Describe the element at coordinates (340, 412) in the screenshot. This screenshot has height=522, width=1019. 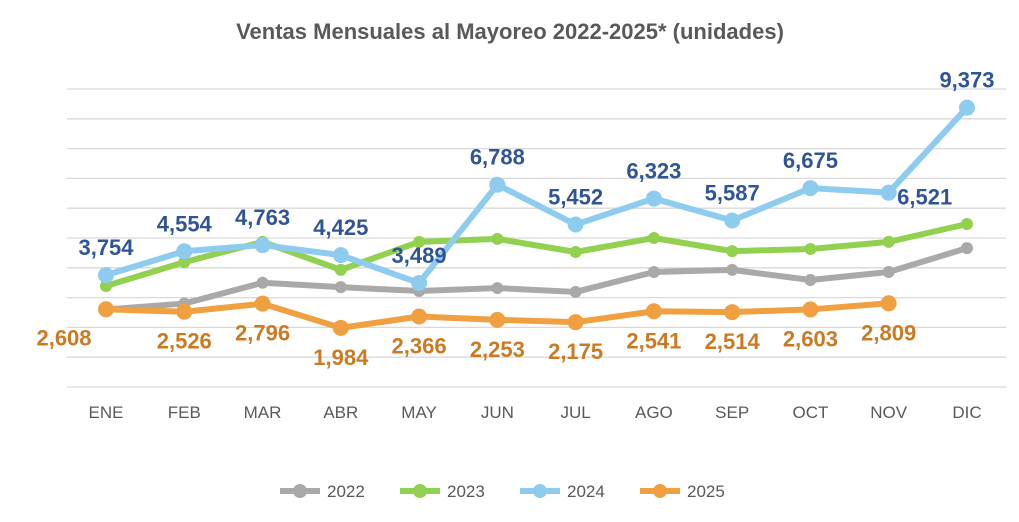
I see `x-tick-label: ABR` at that location.